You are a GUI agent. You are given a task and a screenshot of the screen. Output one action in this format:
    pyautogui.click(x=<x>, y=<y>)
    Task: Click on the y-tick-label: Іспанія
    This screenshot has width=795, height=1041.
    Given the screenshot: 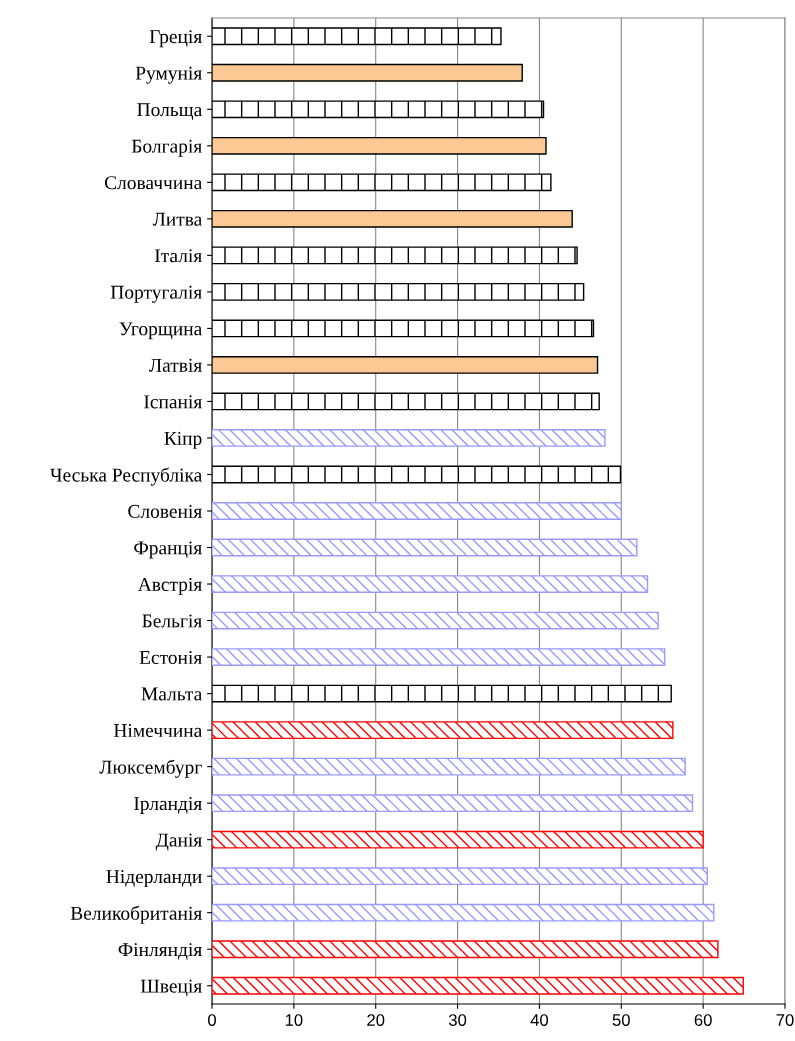 What is the action you would take?
    pyautogui.click(x=173, y=402)
    